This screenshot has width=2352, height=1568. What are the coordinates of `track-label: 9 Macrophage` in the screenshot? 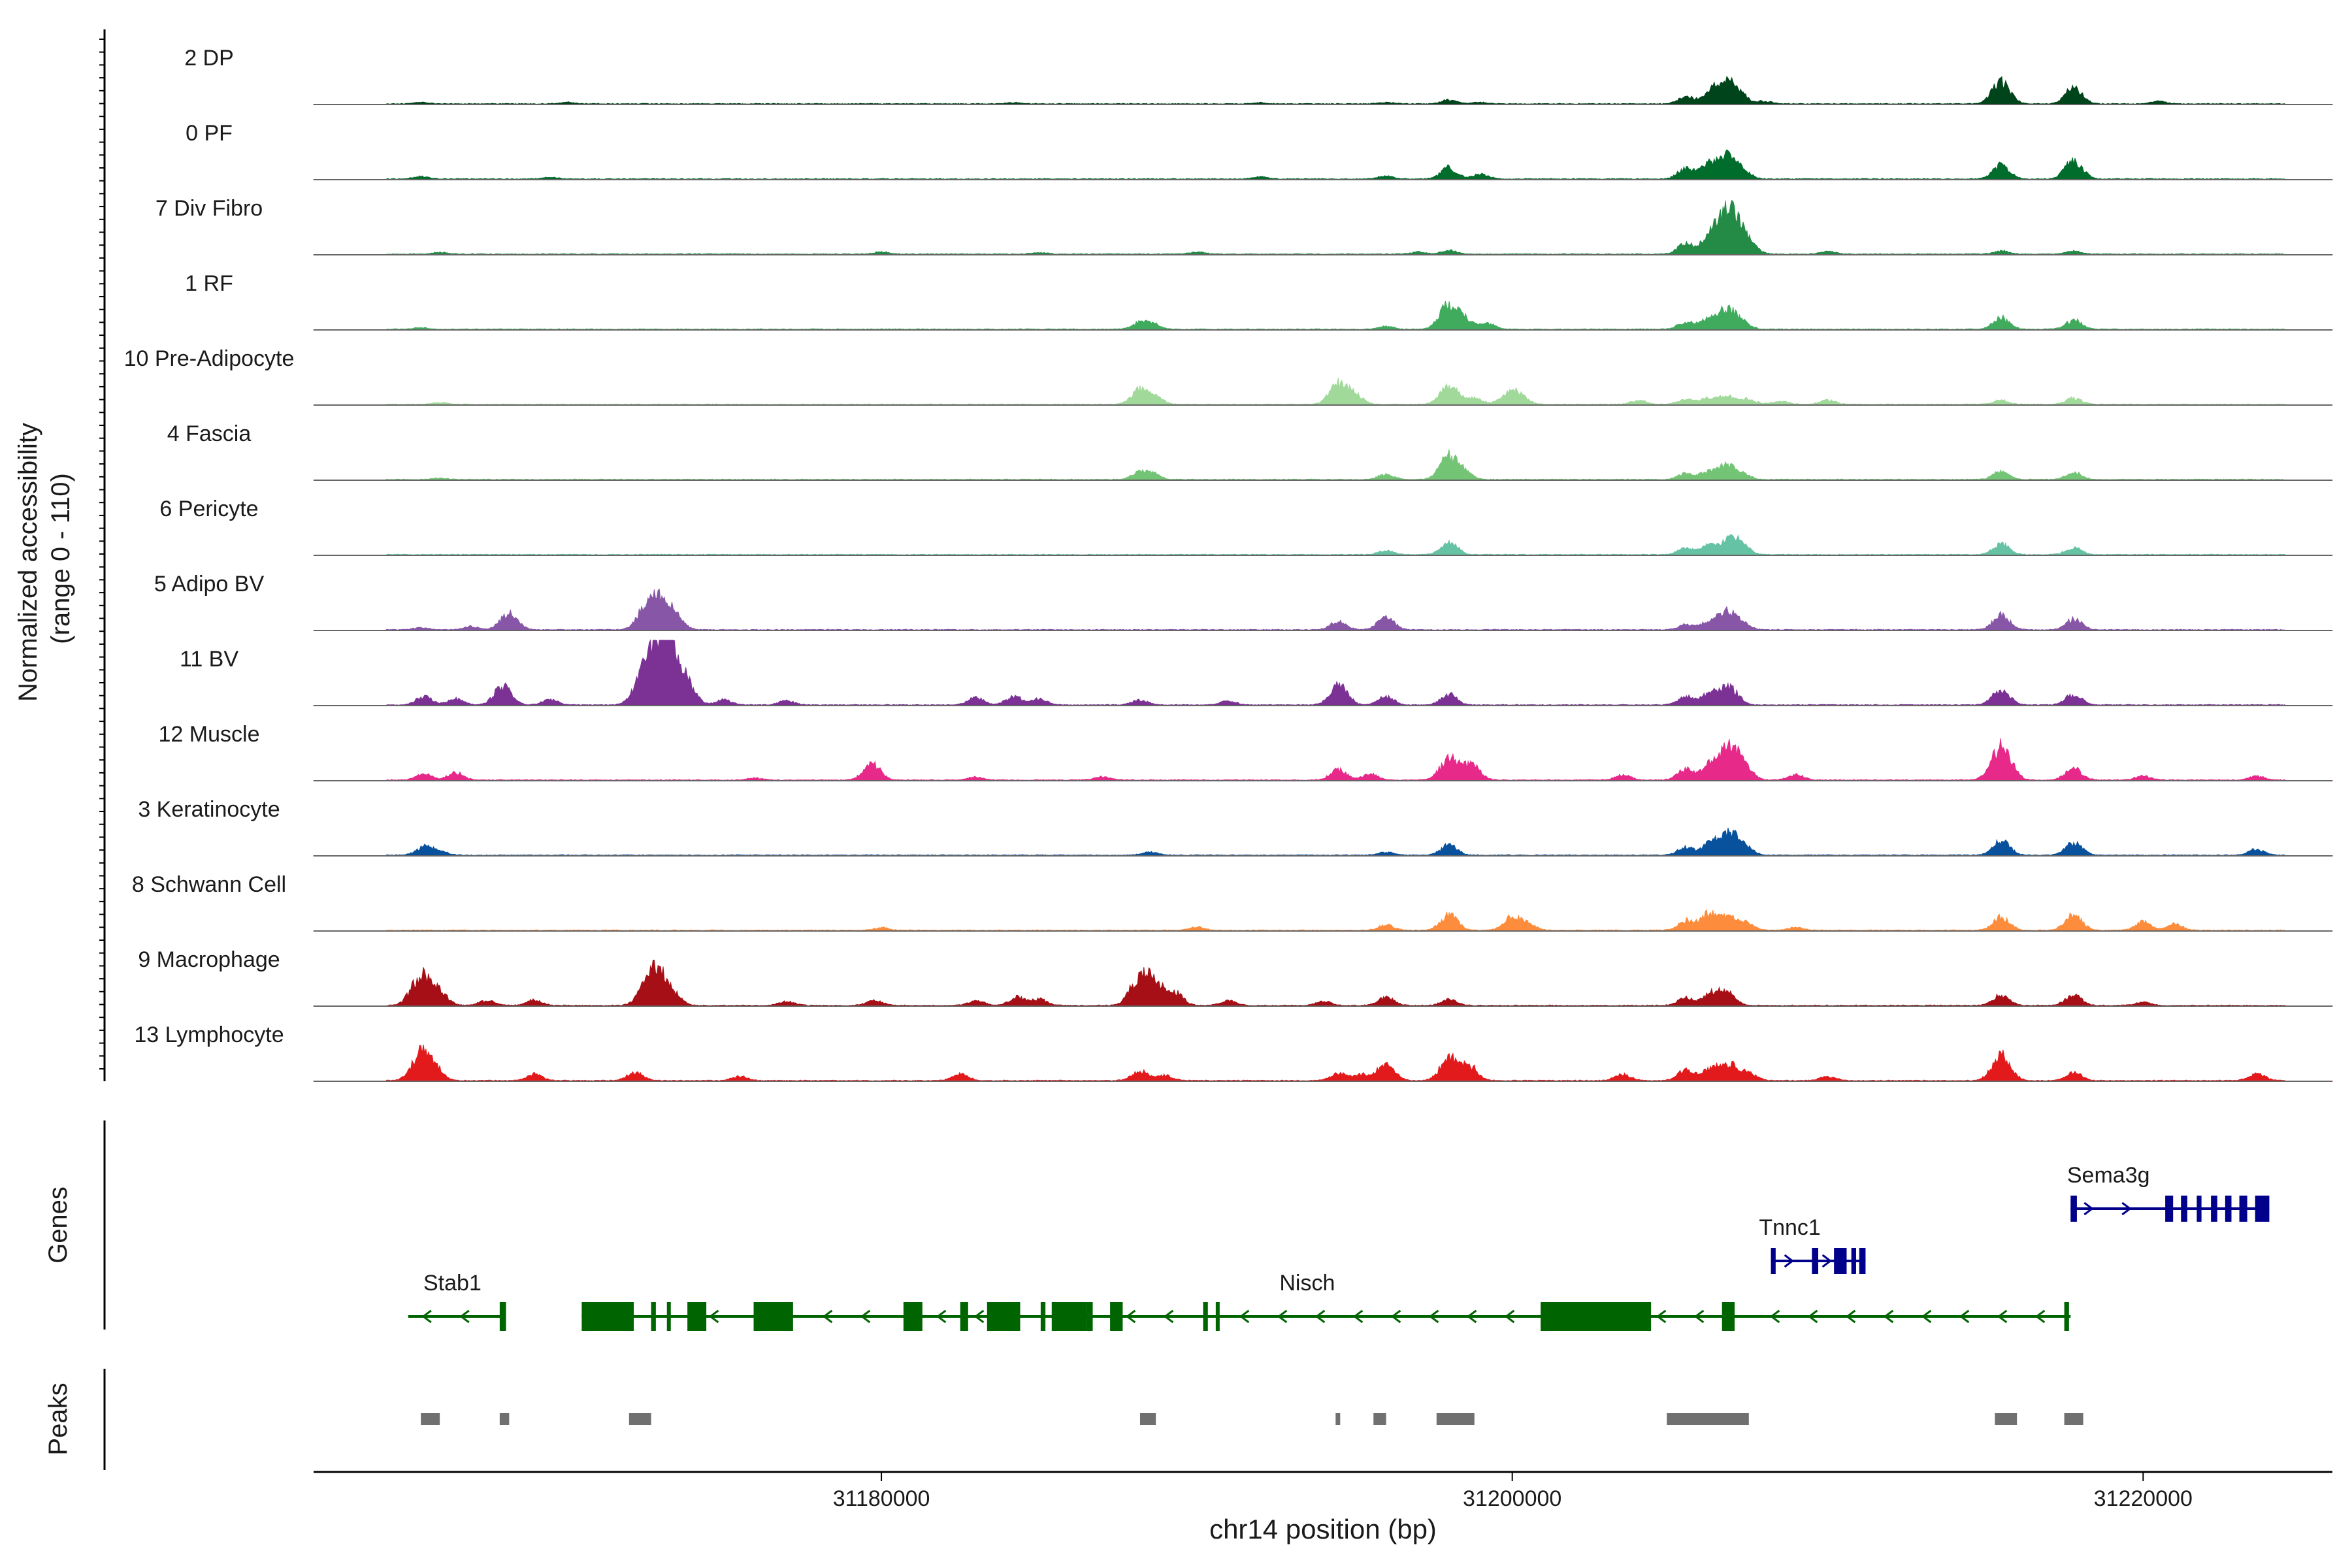 It's located at (209, 959).